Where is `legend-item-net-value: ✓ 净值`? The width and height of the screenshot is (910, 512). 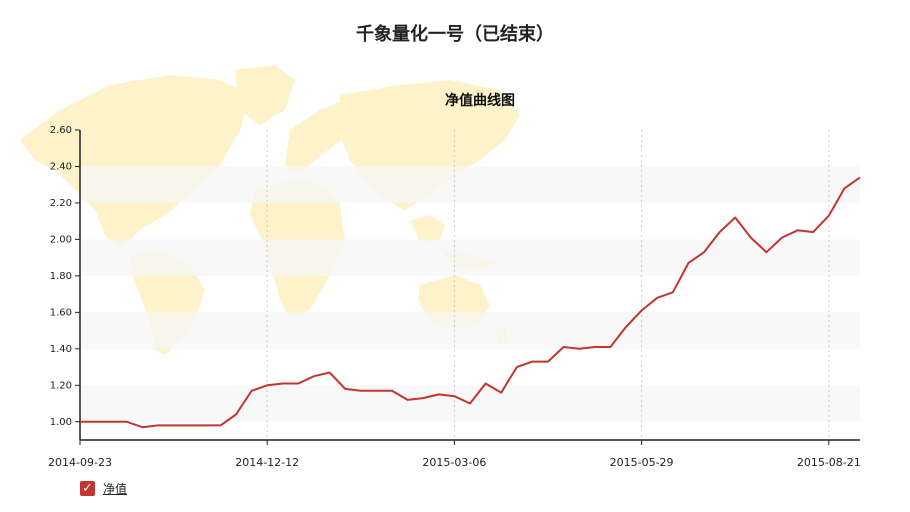
legend-item-net-value: ✓ 净值 is located at coordinates (103, 488).